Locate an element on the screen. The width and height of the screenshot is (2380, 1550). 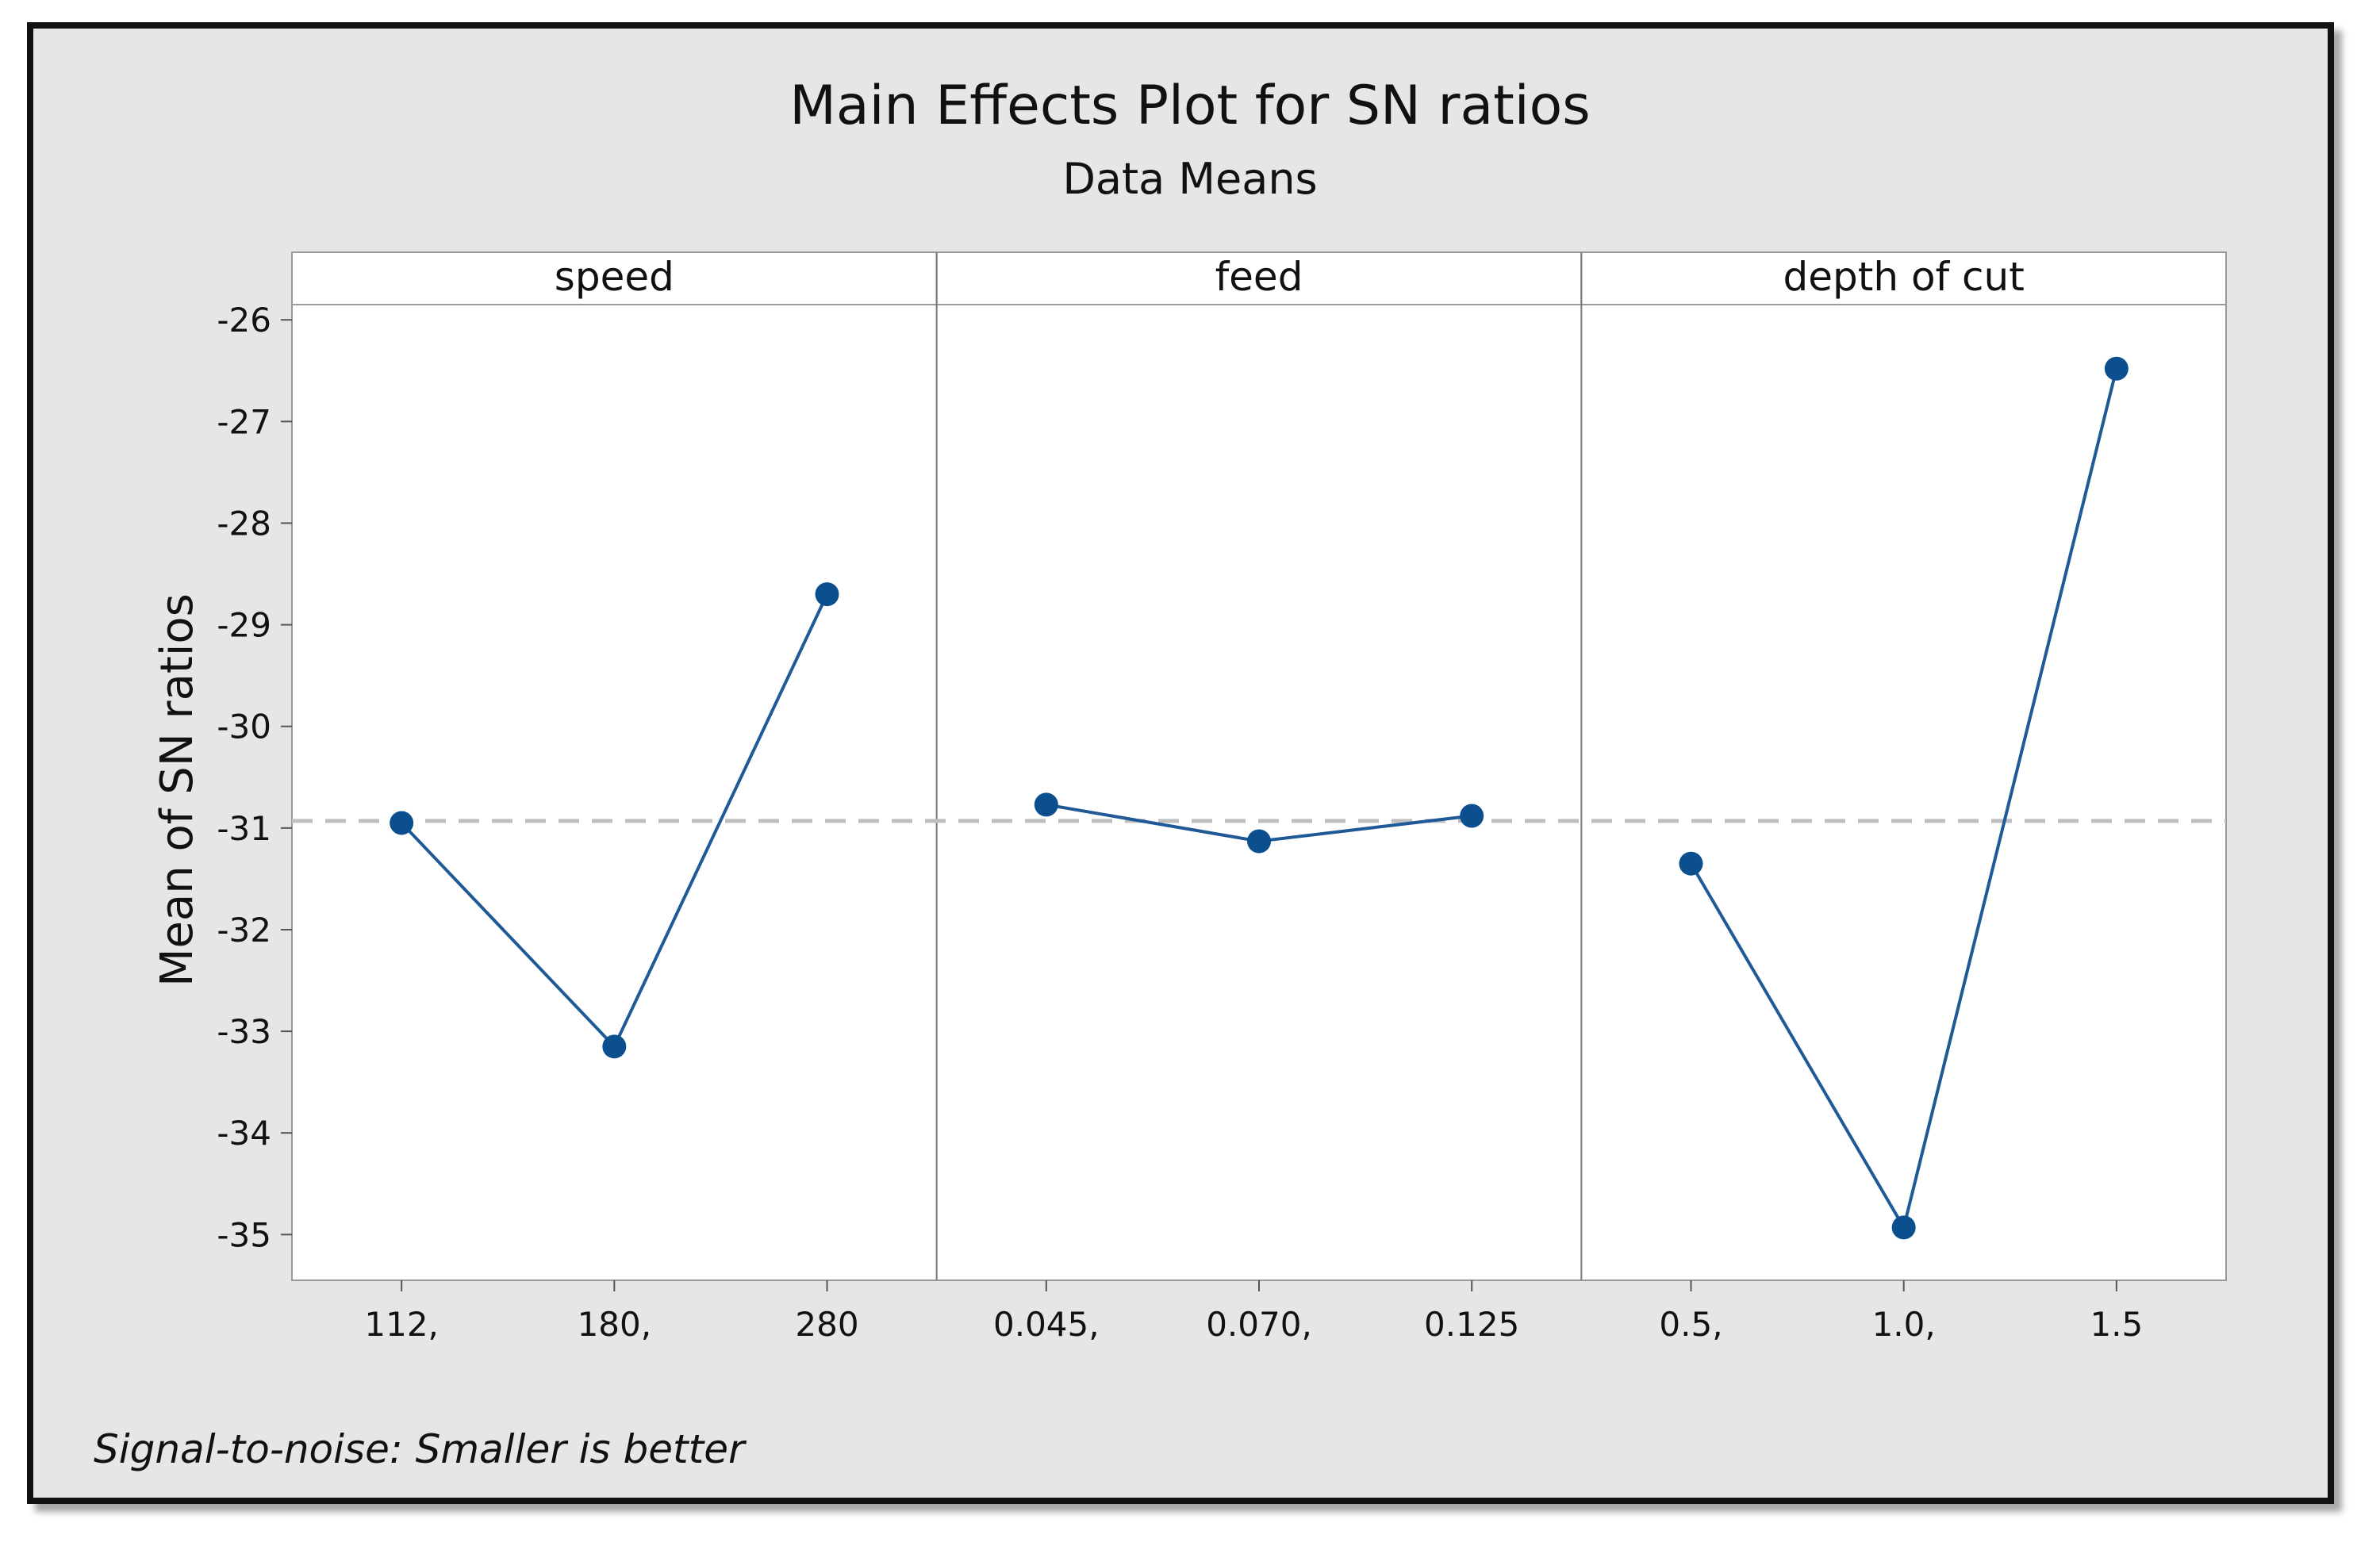
x-tick-label-1-0: 0.045, is located at coordinates (1046, 1324).